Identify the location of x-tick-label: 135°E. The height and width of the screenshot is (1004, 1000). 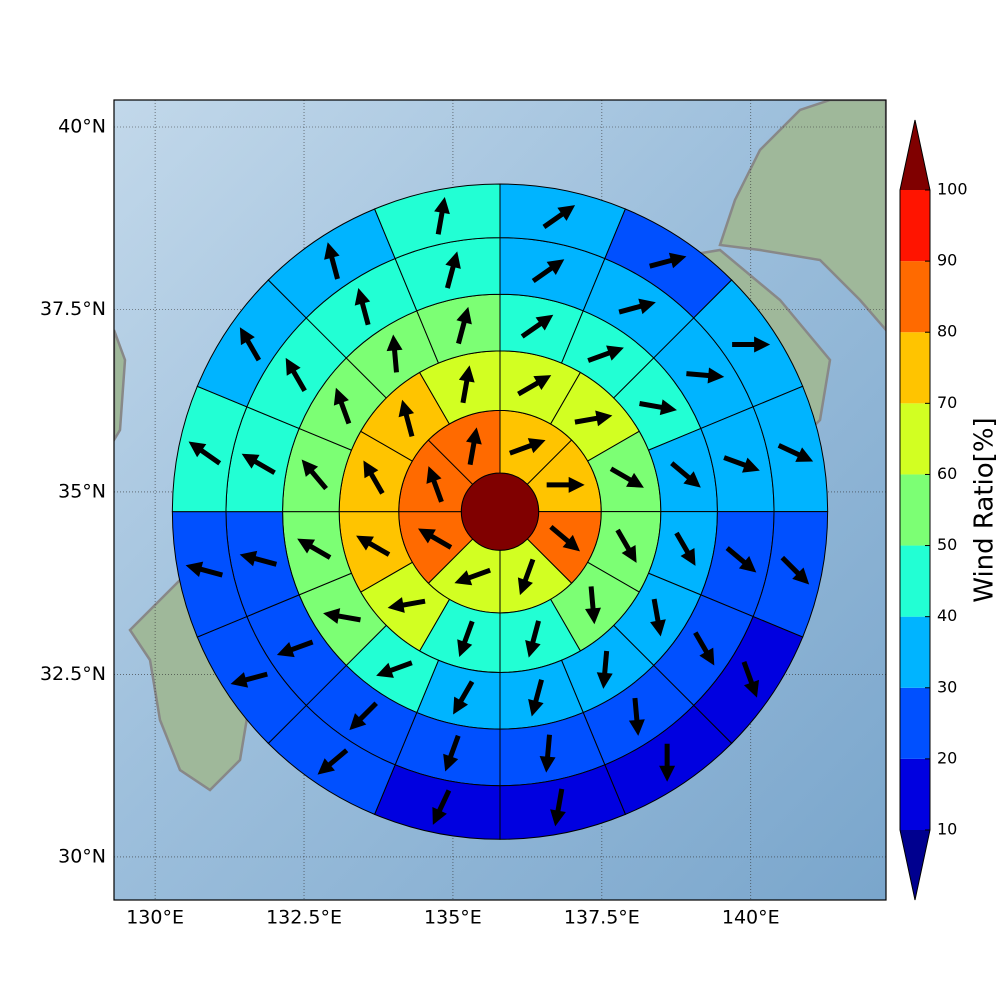
(453, 918).